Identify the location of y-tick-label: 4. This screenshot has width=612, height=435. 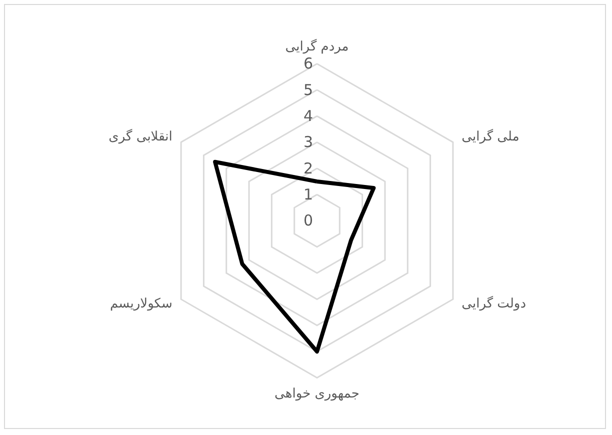
(308, 116).